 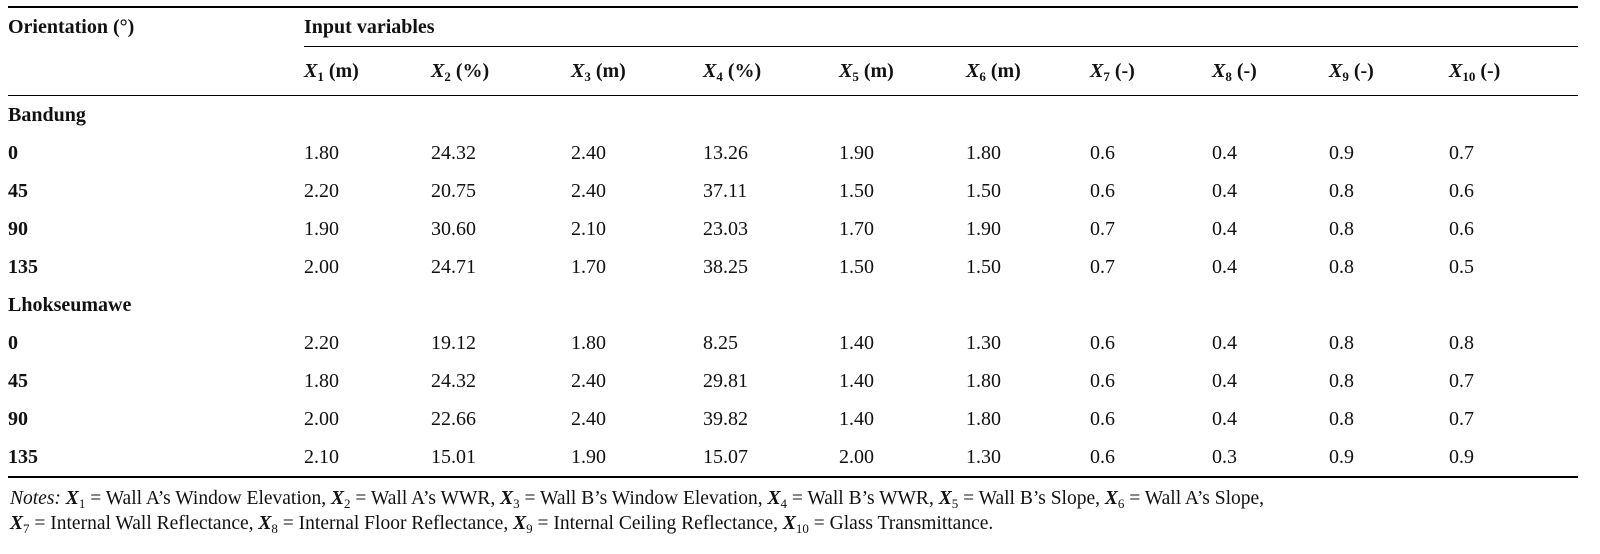 What do you see at coordinates (793, 191) in the screenshot?
I see `table-row: 45 2.20 20.75 2.40 37.11 1.50 1.50 0.6 0.4 0.8 0.6` at bounding box center [793, 191].